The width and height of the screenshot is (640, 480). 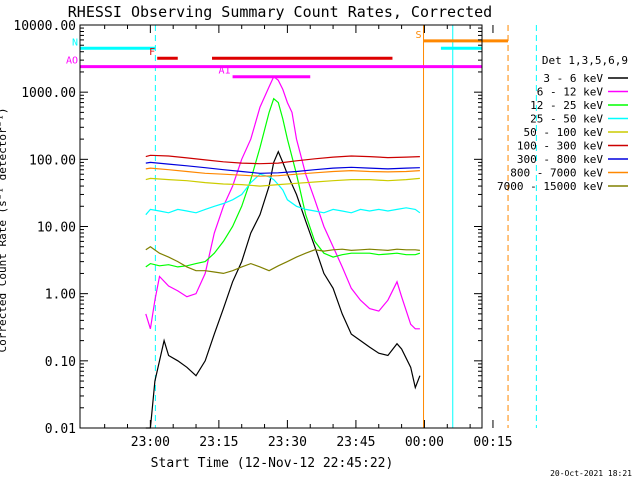 I want to click on y-tick-label: 0.10, so click(x=60, y=362).